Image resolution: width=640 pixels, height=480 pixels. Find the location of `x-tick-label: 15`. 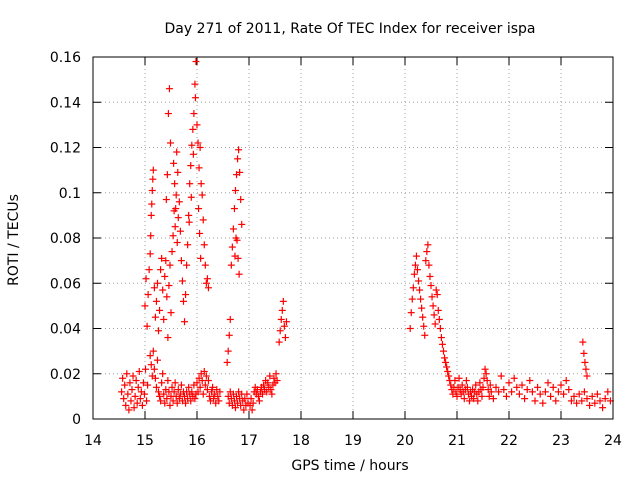

x-tick-label: 15 is located at coordinates (145, 441).